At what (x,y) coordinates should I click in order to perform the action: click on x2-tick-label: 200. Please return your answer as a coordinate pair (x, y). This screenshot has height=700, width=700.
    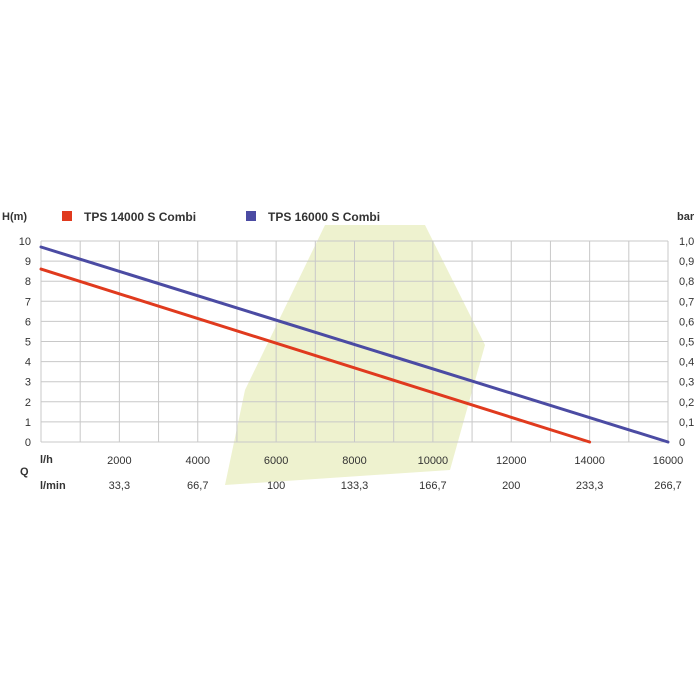
    Looking at the image, I should click on (511, 486).